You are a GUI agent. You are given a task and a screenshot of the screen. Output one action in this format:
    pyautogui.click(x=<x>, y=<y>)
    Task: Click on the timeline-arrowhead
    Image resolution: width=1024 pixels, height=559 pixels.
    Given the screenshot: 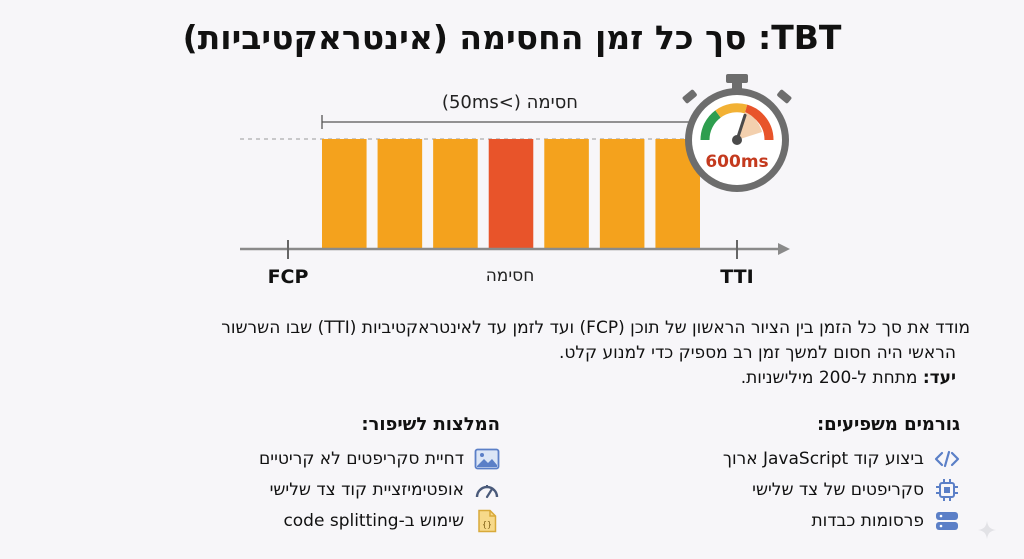 What is the action you would take?
    pyautogui.click(x=784, y=249)
    